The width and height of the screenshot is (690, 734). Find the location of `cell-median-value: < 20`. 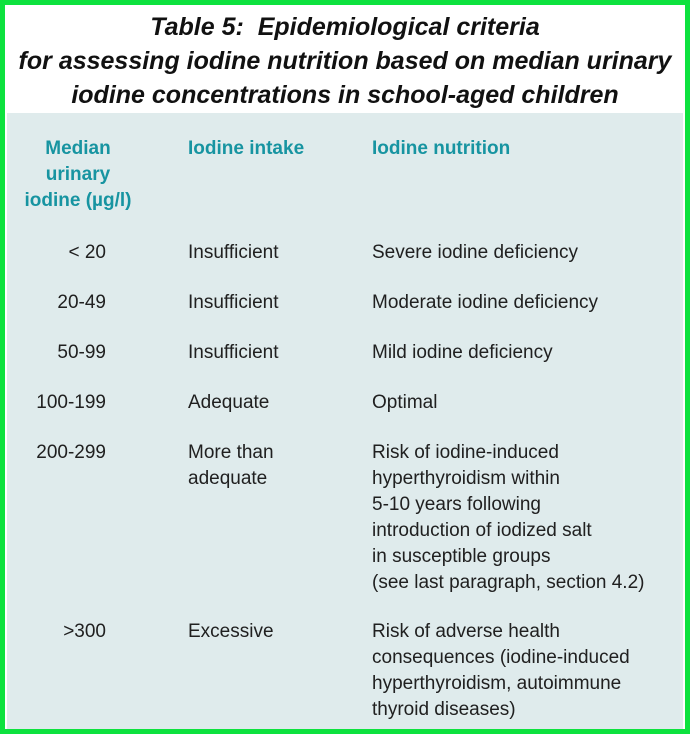

cell-median-value: < 20 is located at coordinates (87, 252).